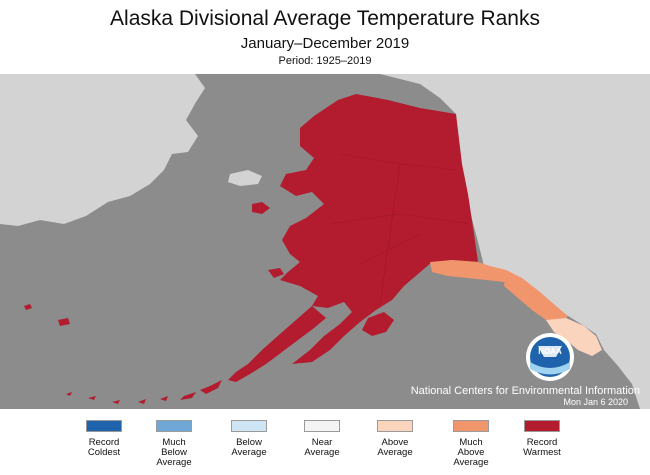 Image resolution: width=650 pixels, height=475 pixels. Describe the element at coordinates (102, 150) in the screenshot. I see `russia-chukotka-land` at that location.